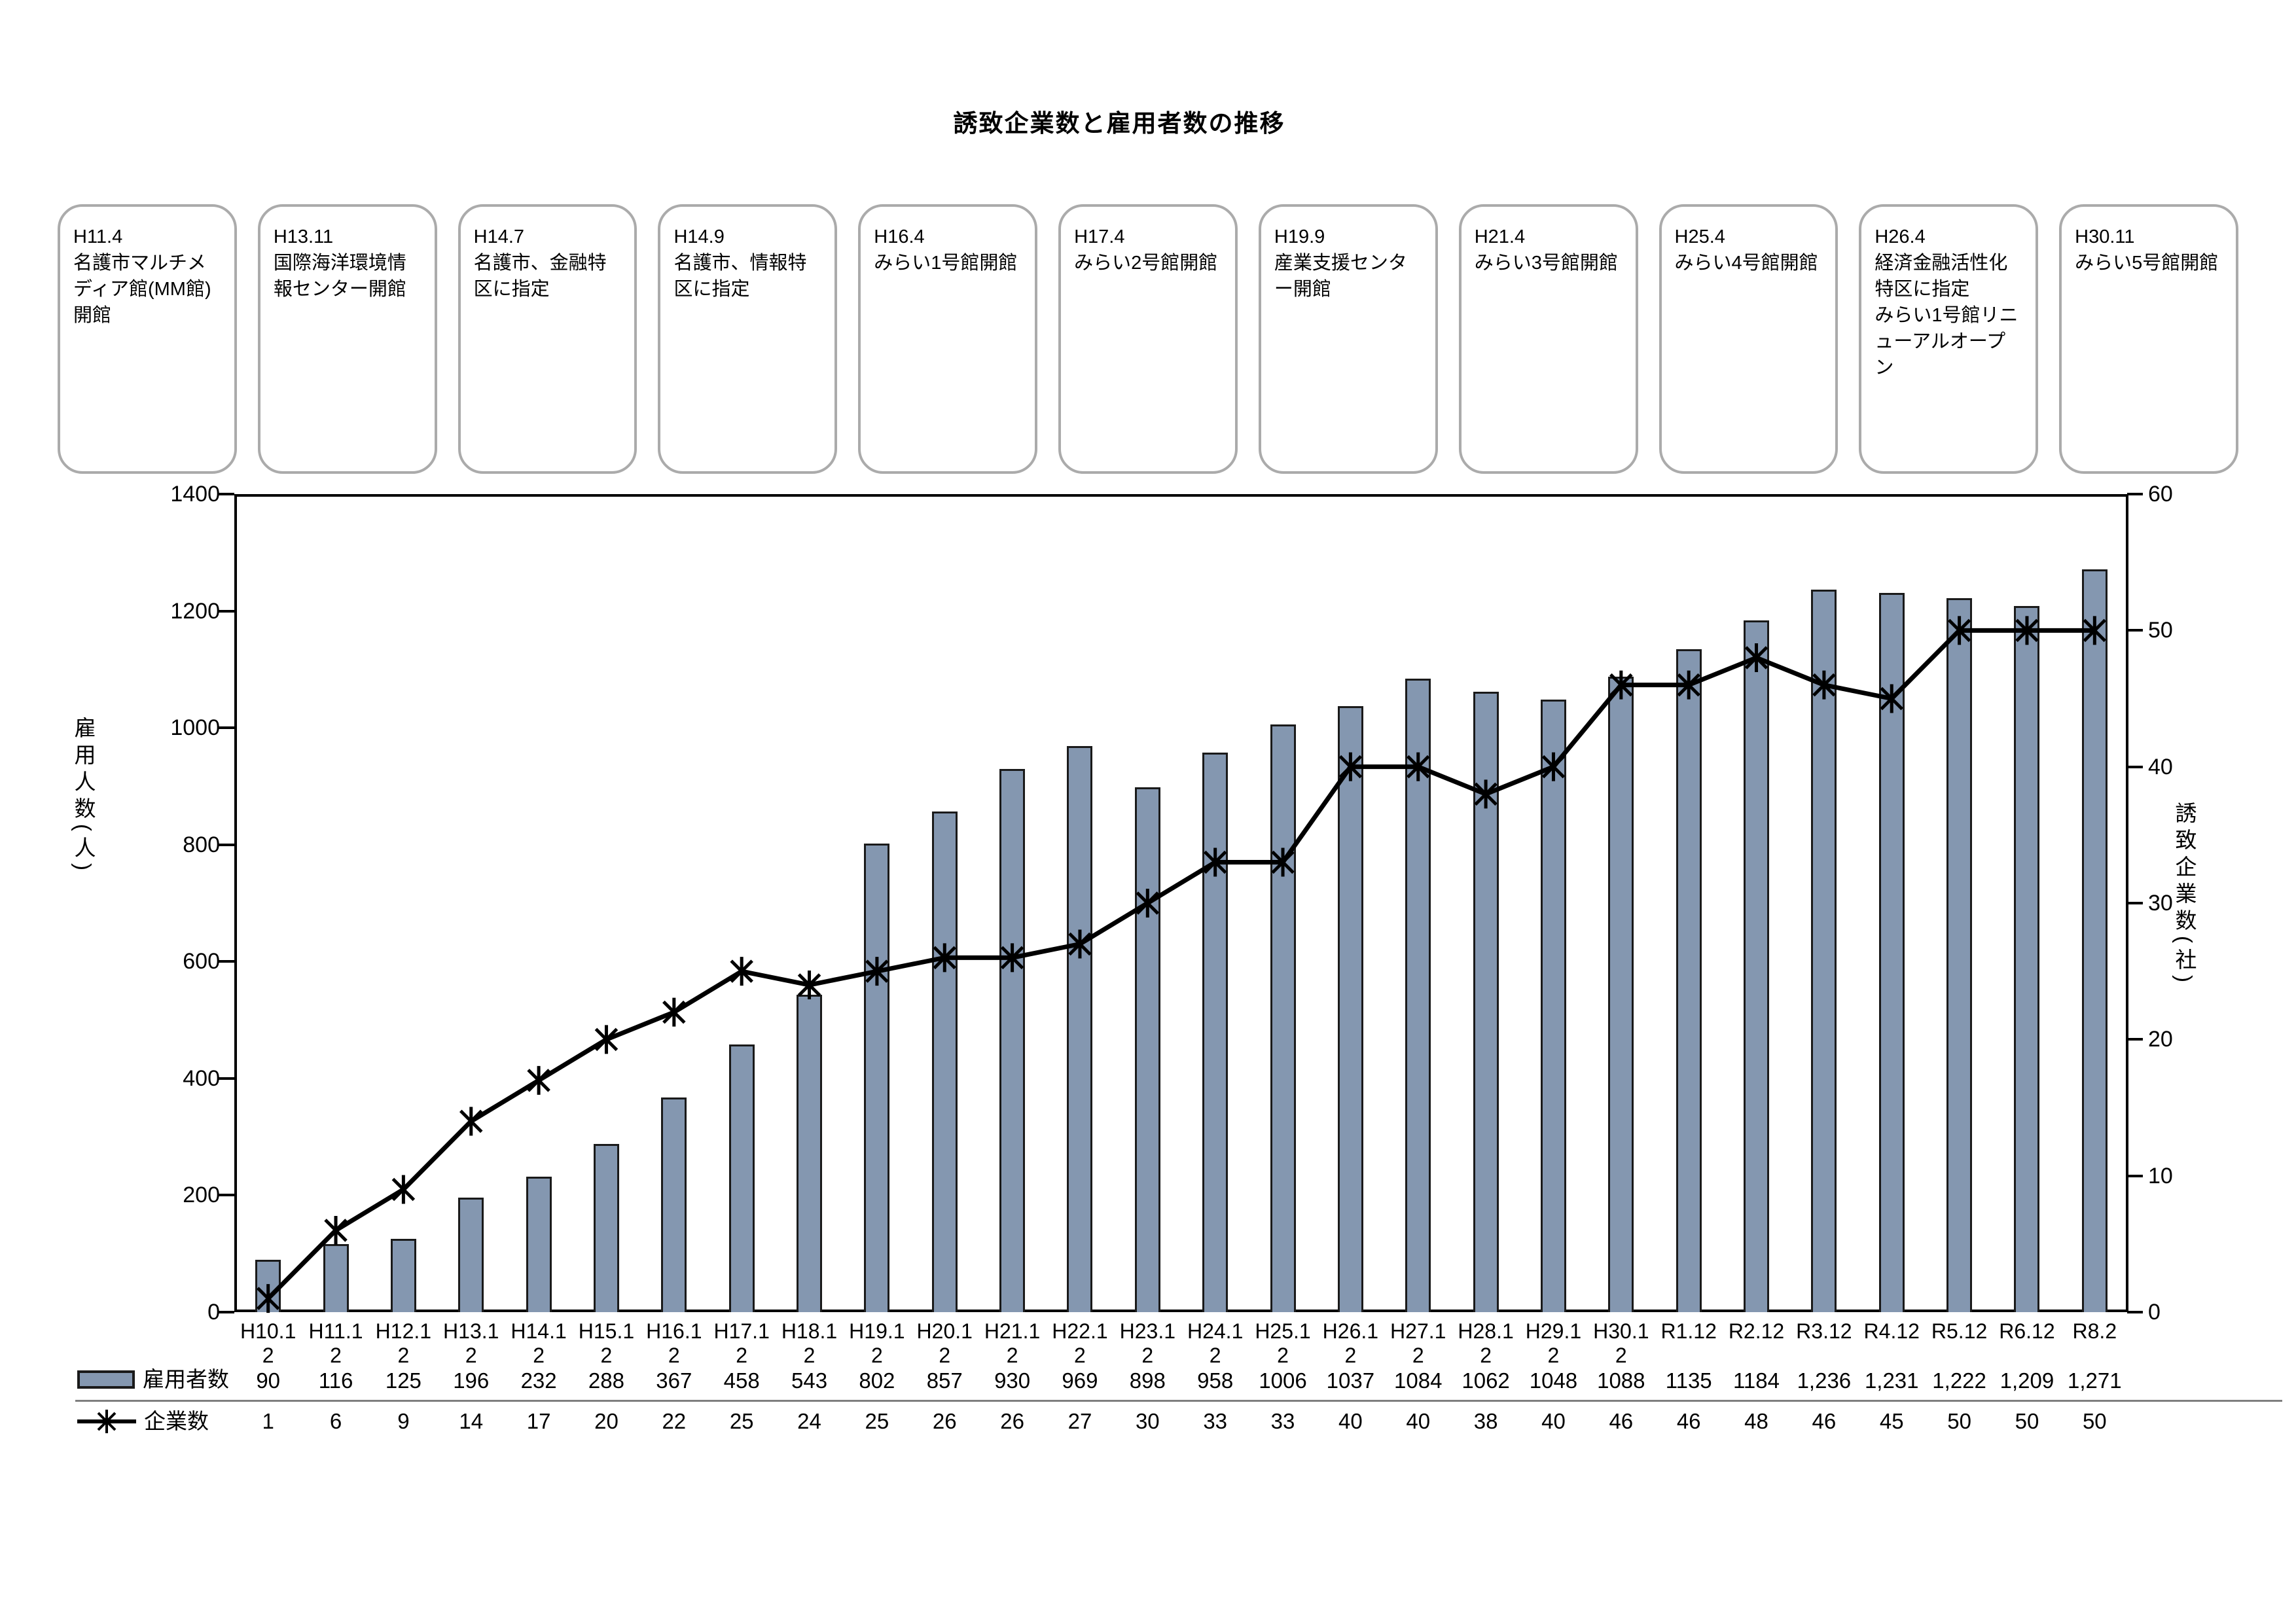 The width and height of the screenshot is (2296, 1623). I want to click on annotation-text: 名護市マルチメディア館(MM館)開館, so click(142, 289).